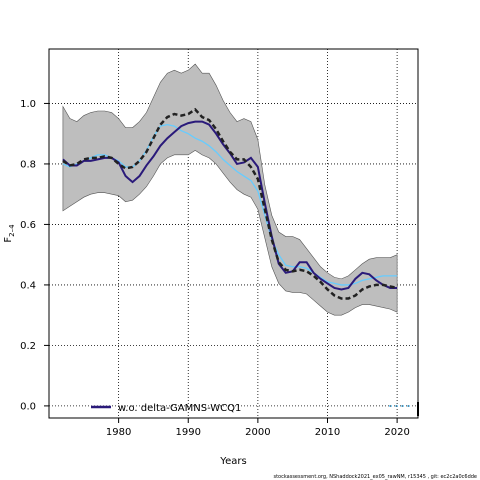 This screenshot has width=480, height=480. I want to click on x-tick-label: 1990, so click(188, 432).